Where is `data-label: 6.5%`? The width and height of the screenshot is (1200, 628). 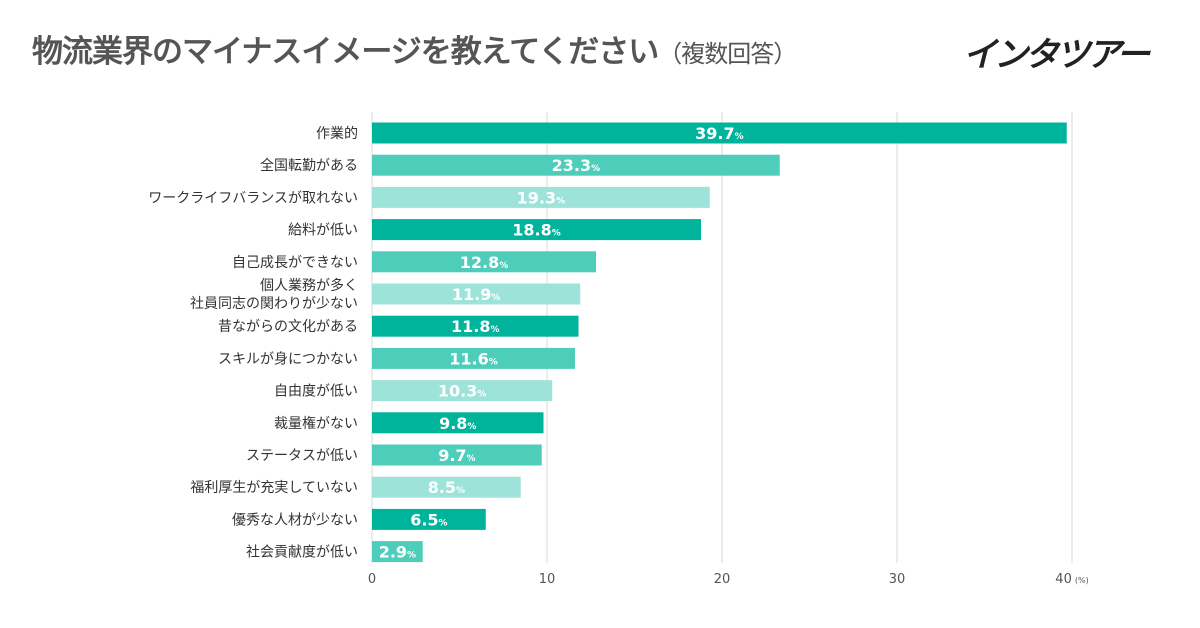
data-label: 6.5% is located at coordinates (428, 519).